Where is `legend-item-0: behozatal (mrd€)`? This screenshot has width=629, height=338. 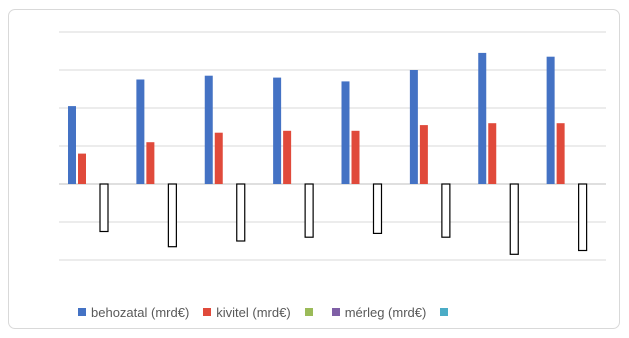 legend-item-0: behozatal (mrd€) is located at coordinates (133, 312).